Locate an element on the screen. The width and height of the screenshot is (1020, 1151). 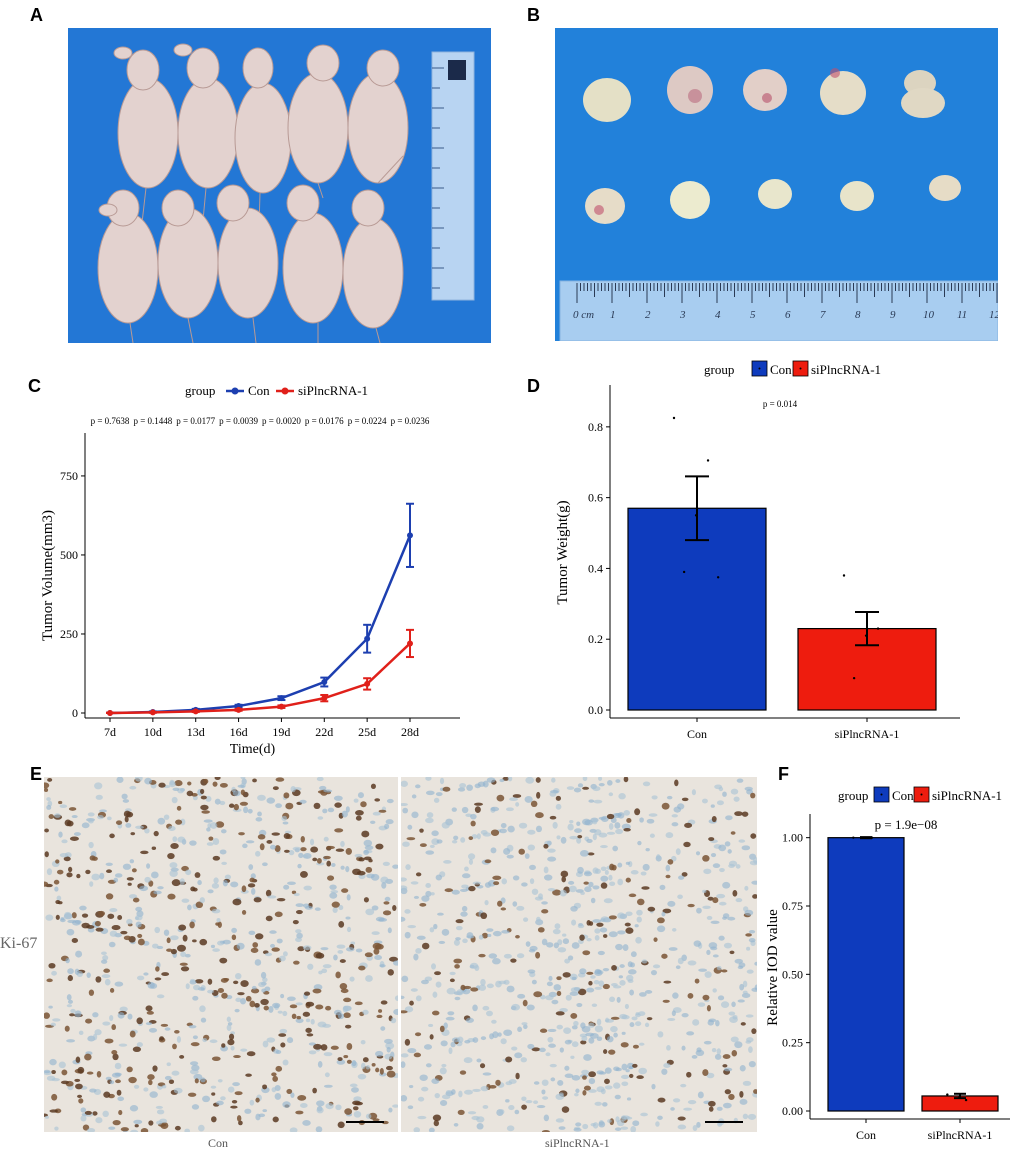
legend-label-0: Con is located at coordinates (903, 795).